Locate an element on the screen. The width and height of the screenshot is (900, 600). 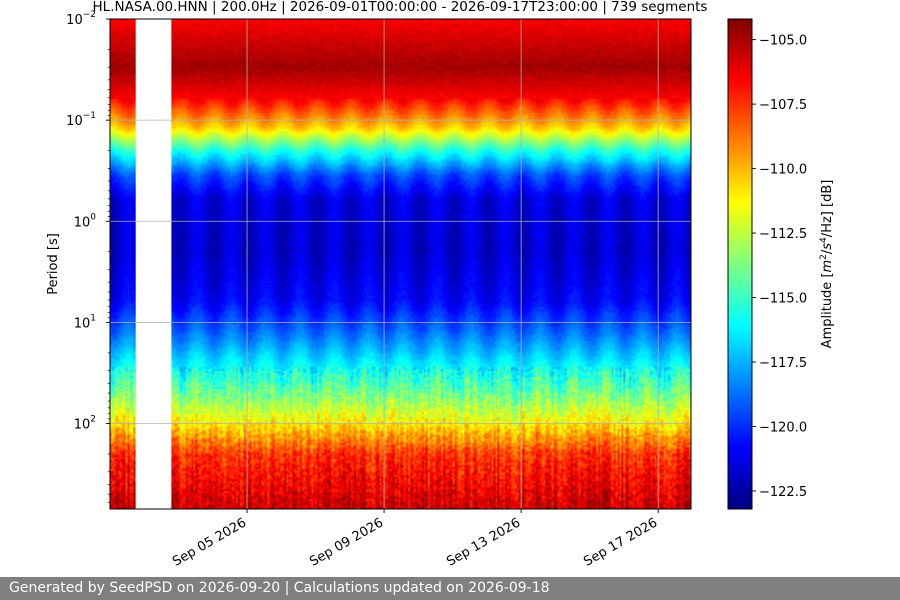
colorbar is located at coordinates (740, 264).